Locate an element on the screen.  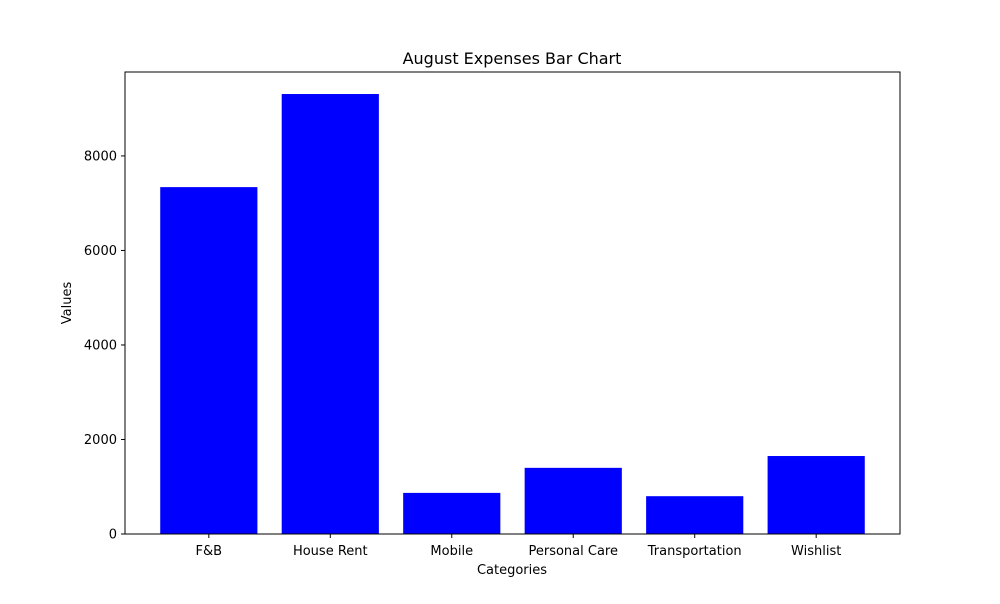
x-tick-label: F&B is located at coordinates (209, 551).